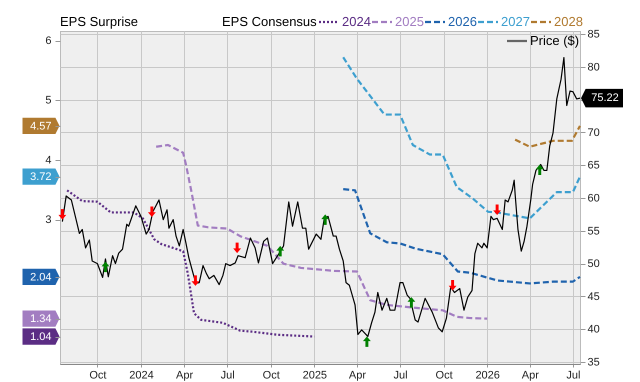 The image size is (640, 382). What do you see at coordinates (409, 21) in the screenshot?
I see `legend-label: 2025` at bounding box center [409, 21].